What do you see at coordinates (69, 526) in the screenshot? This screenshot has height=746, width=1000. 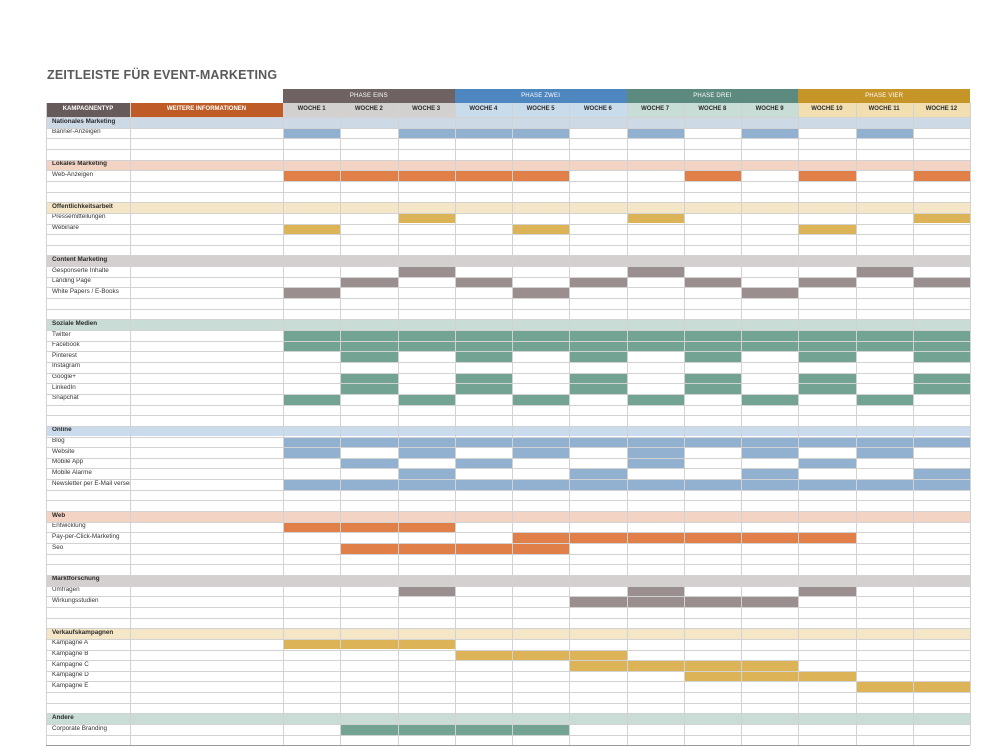 I see `campaign-row-label: Entwicklung` at bounding box center [69, 526].